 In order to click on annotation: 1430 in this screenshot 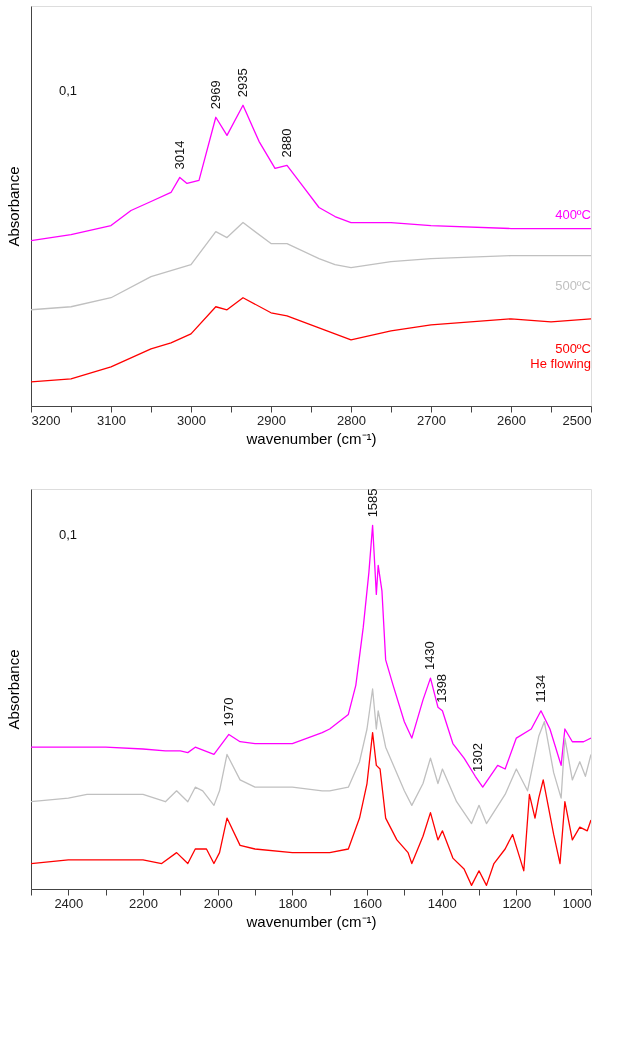, I will do `click(430, 656)`.